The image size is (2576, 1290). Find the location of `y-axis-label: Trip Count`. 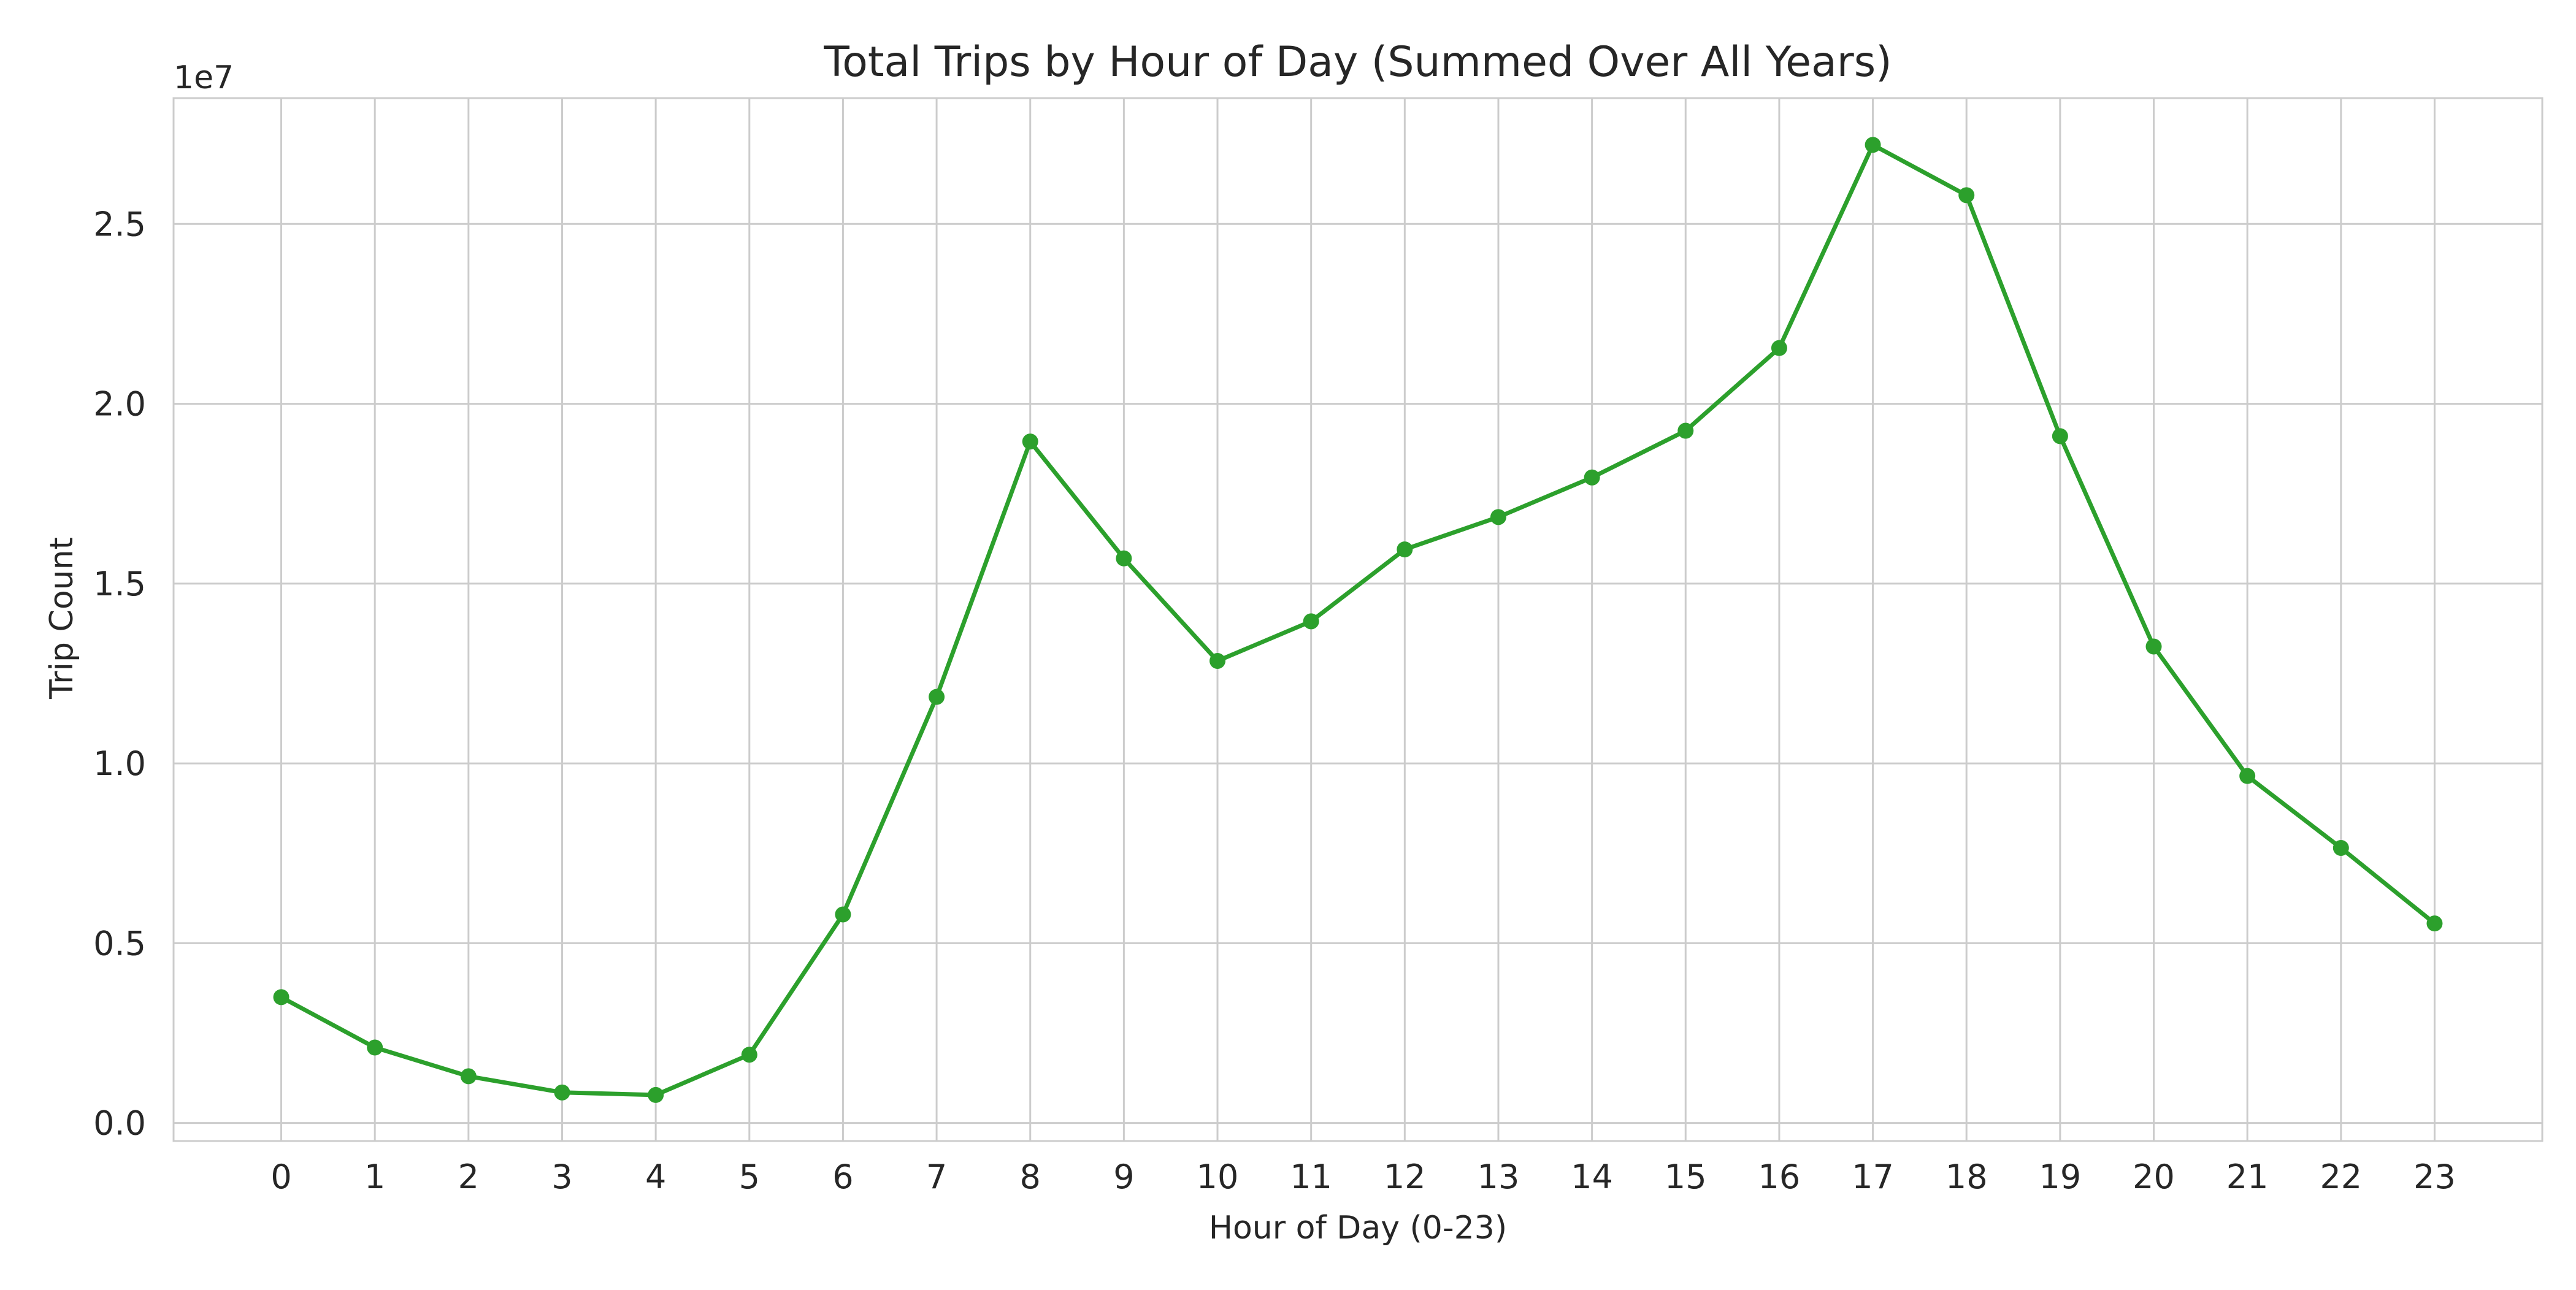

y-axis-label: Trip Count is located at coordinates (62, 618).